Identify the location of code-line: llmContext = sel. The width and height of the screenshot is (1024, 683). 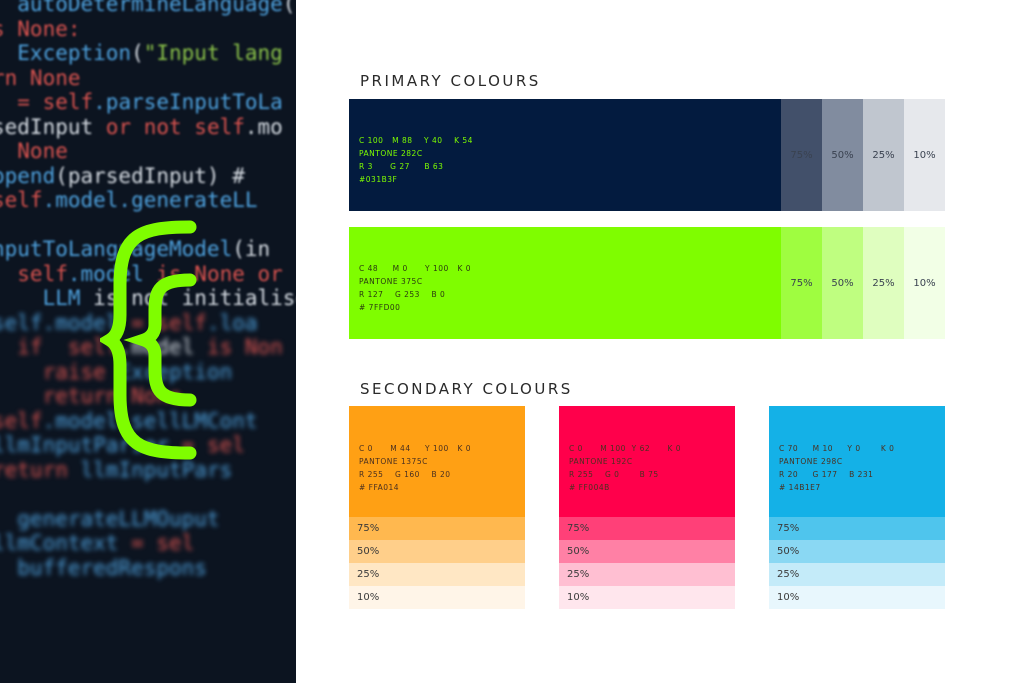
(148, 543).